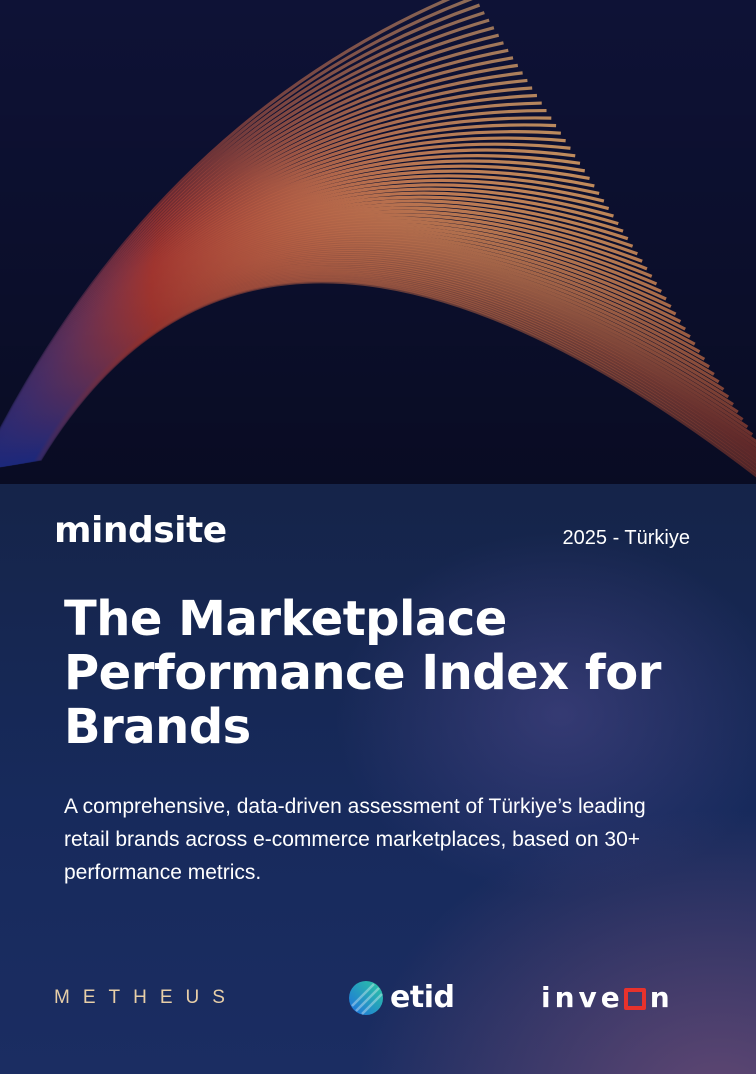 This screenshot has width=756, height=1074. What do you see at coordinates (626, 538) in the screenshot?
I see `edition-label: 2025 - Türkiye` at bounding box center [626, 538].